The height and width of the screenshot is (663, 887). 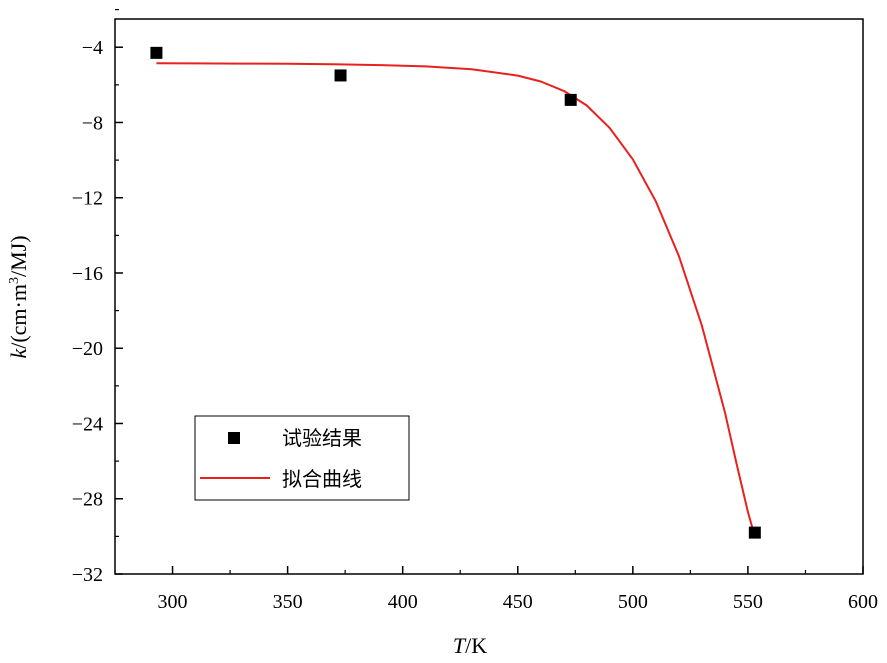 What do you see at coordinates (87, 349) in the screenshot?
I see `y-tick-label: −20` at bounding box center [87, 349].